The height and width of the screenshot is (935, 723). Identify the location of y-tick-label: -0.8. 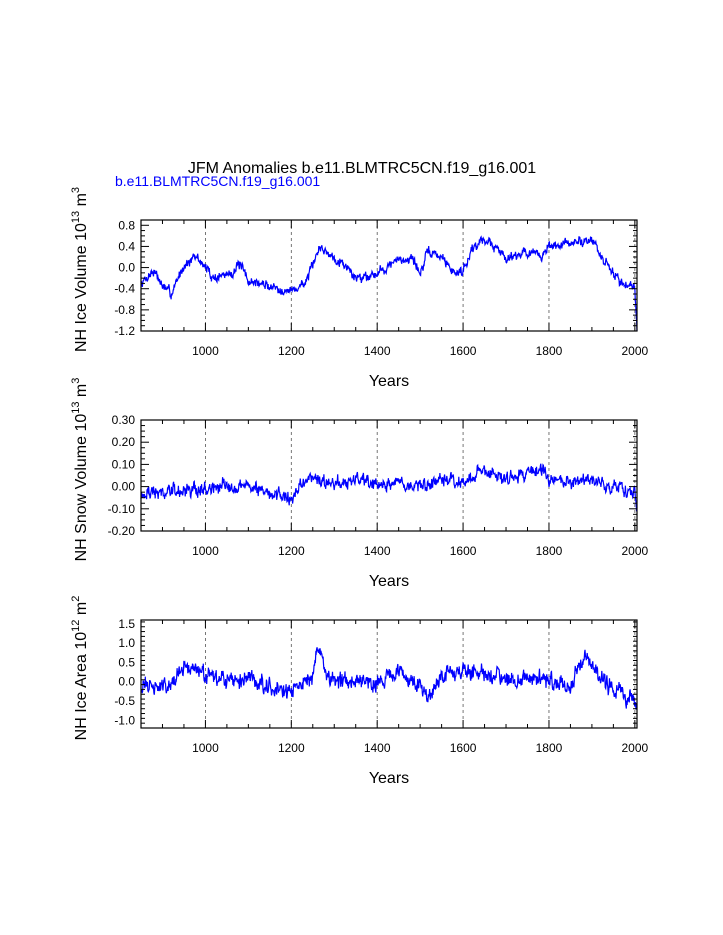
(124, 310).